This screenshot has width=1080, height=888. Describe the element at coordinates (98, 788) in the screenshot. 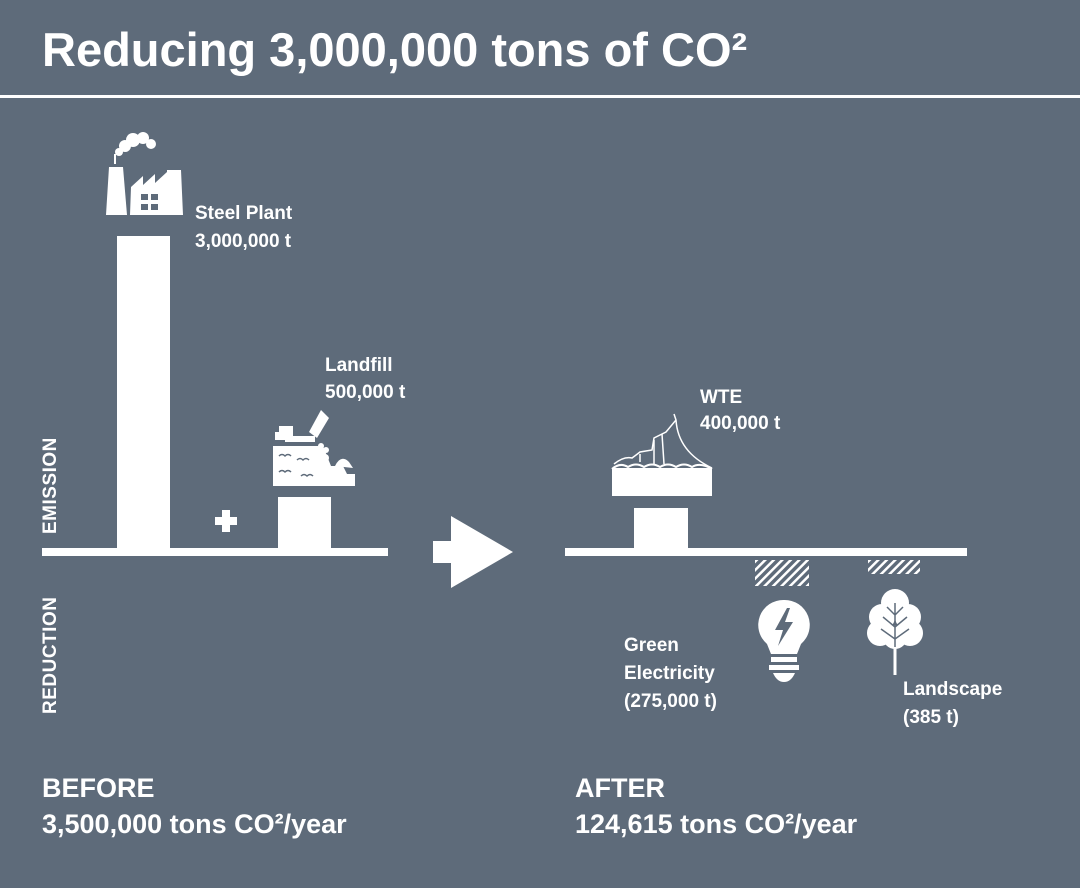

I see `before-heading: BEFORE` at that location.